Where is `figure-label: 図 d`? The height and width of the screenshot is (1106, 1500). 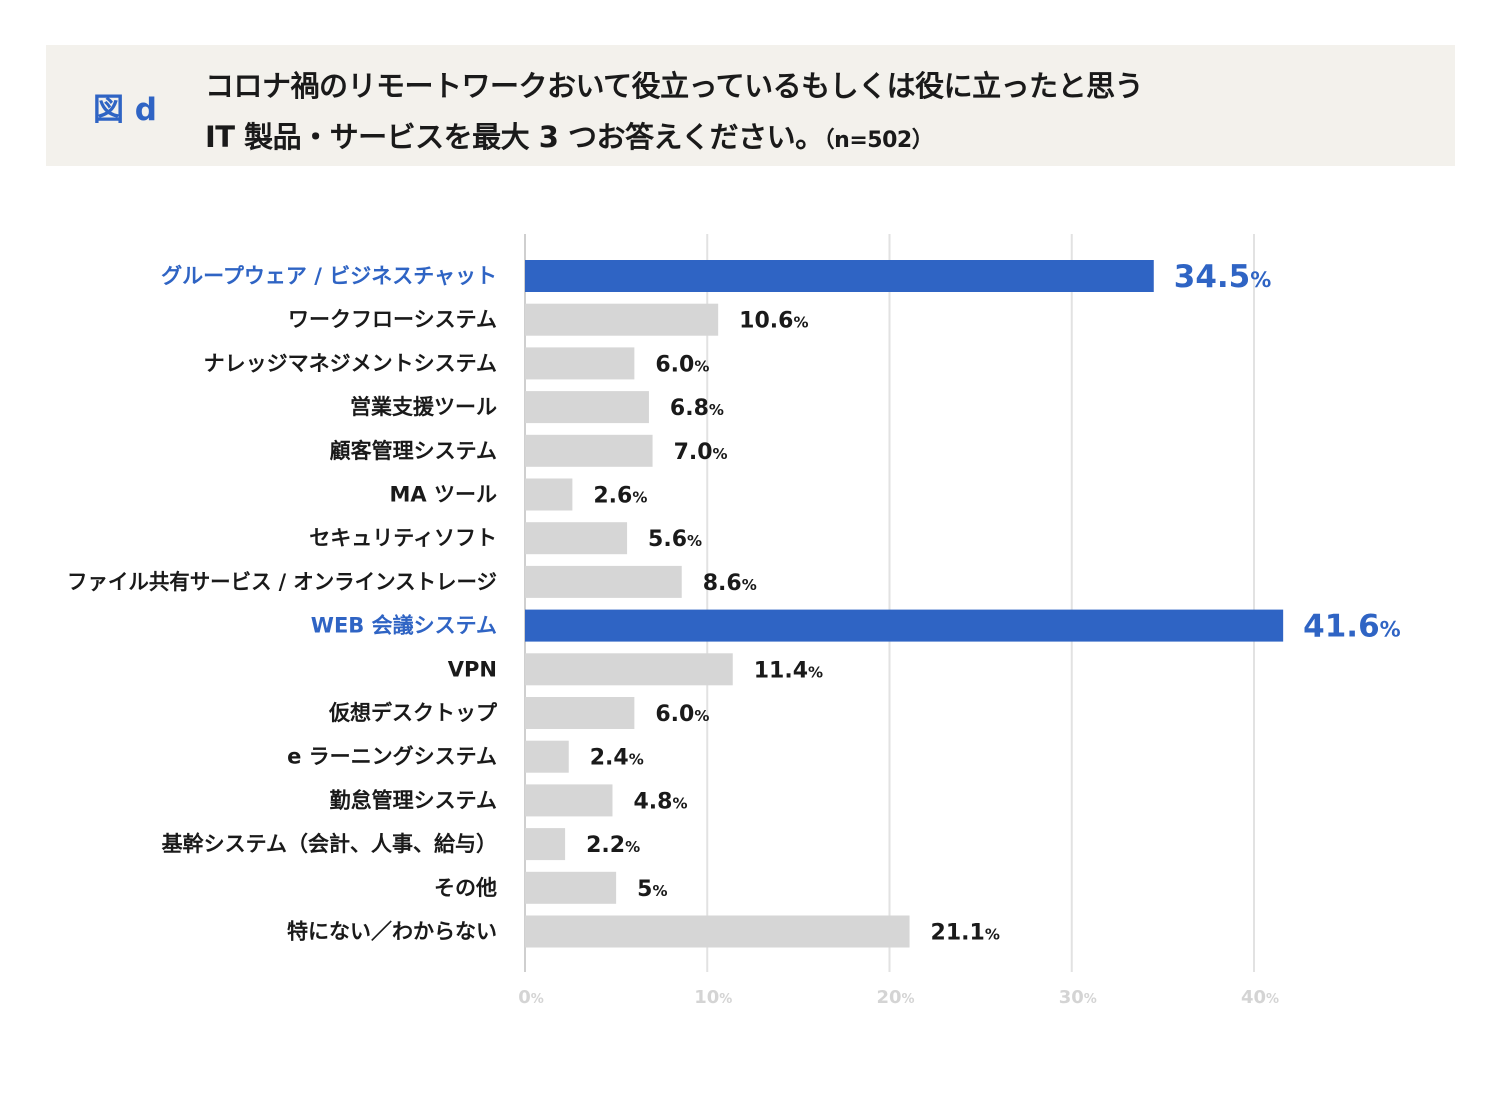 figure-label: 図 d is located at coordinates (125, 110).